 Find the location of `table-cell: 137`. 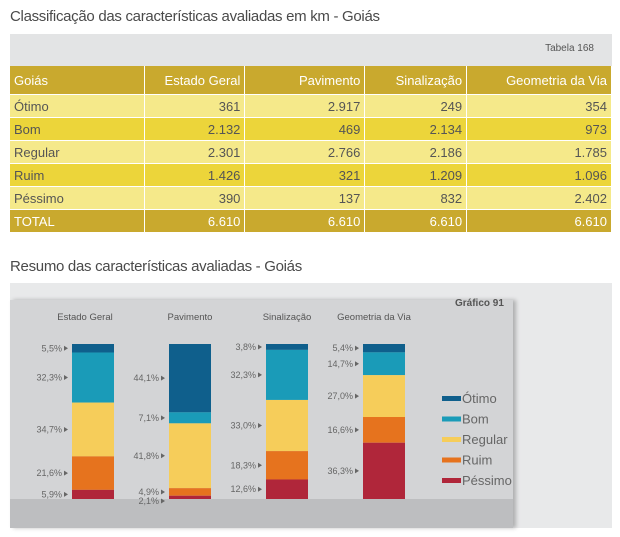

table-cell: 137 is located at coordinates (305, 198).